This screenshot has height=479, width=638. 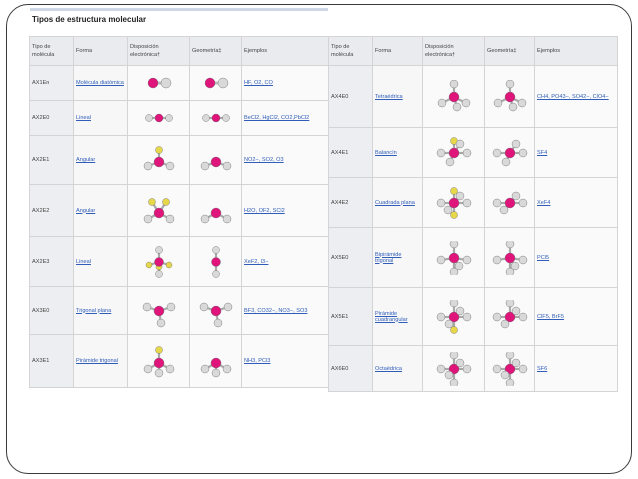 I want to click on molecule-type-cell: AX4E1, so click(x=350, y=152).